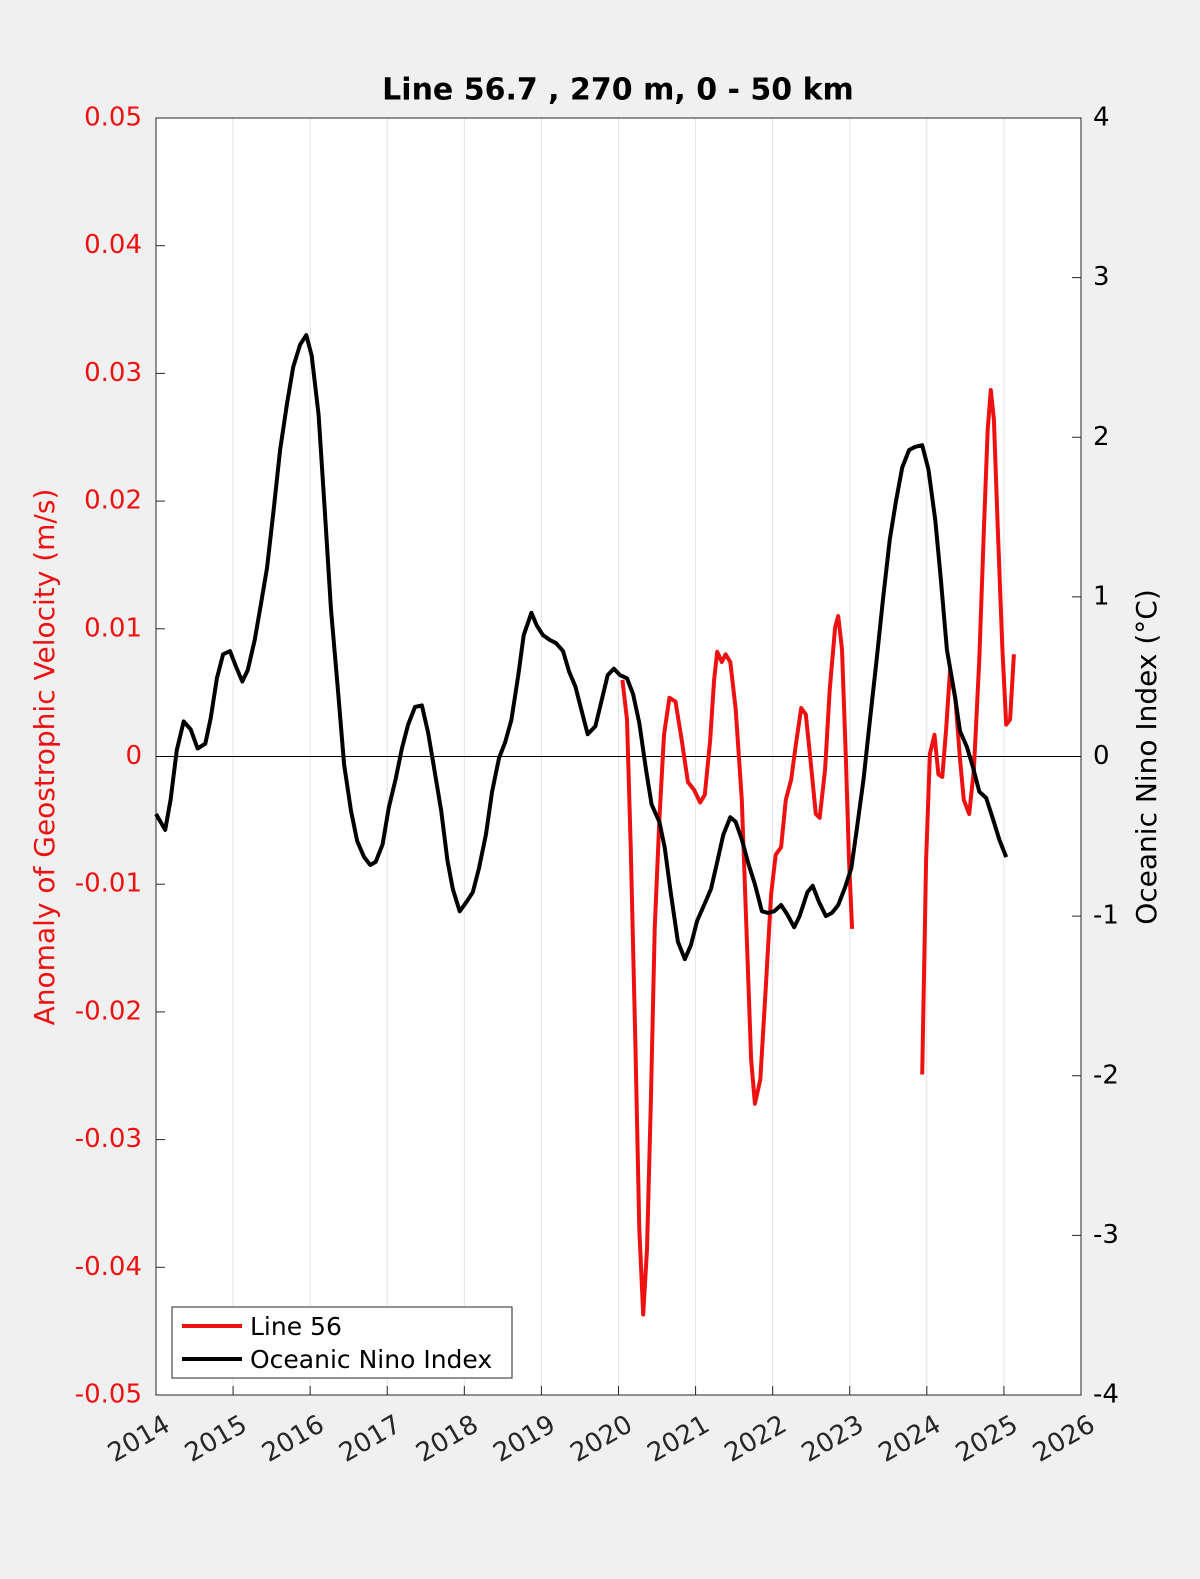 The image size is (1200, 1579). What do you see at coordinates (1101, 118) in the screenshot?
I see `y2-tick-label: 4` at bounding box center [1101, 118].